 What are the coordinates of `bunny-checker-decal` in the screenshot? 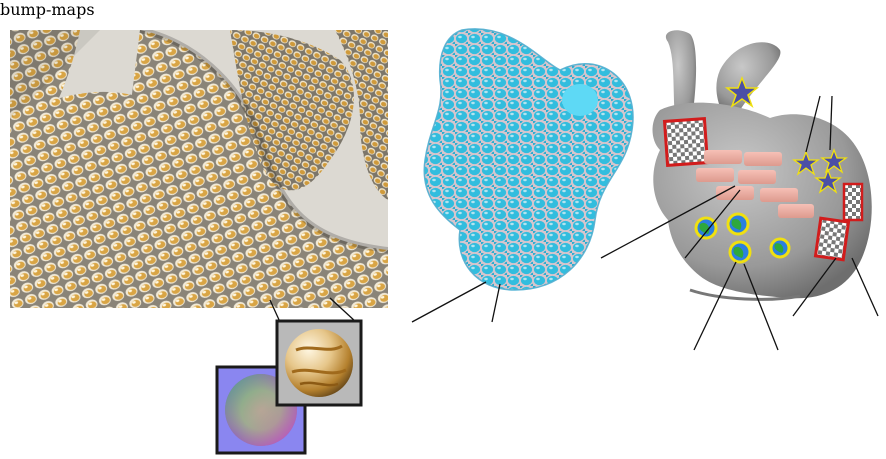 It's located at (763, 189).